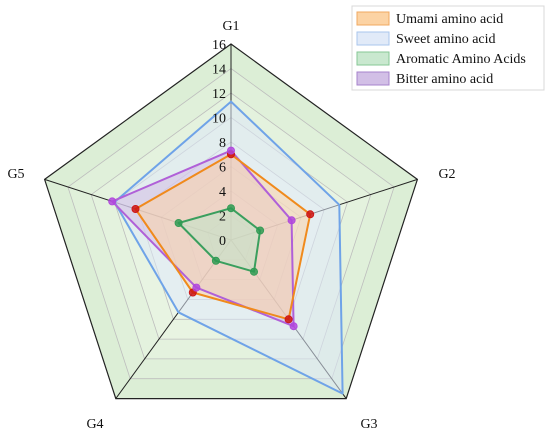  What do you see at coordinates (222, 143) in the screenshot?
I see `tick-label-8: 8` at bounding box center [222, 143].